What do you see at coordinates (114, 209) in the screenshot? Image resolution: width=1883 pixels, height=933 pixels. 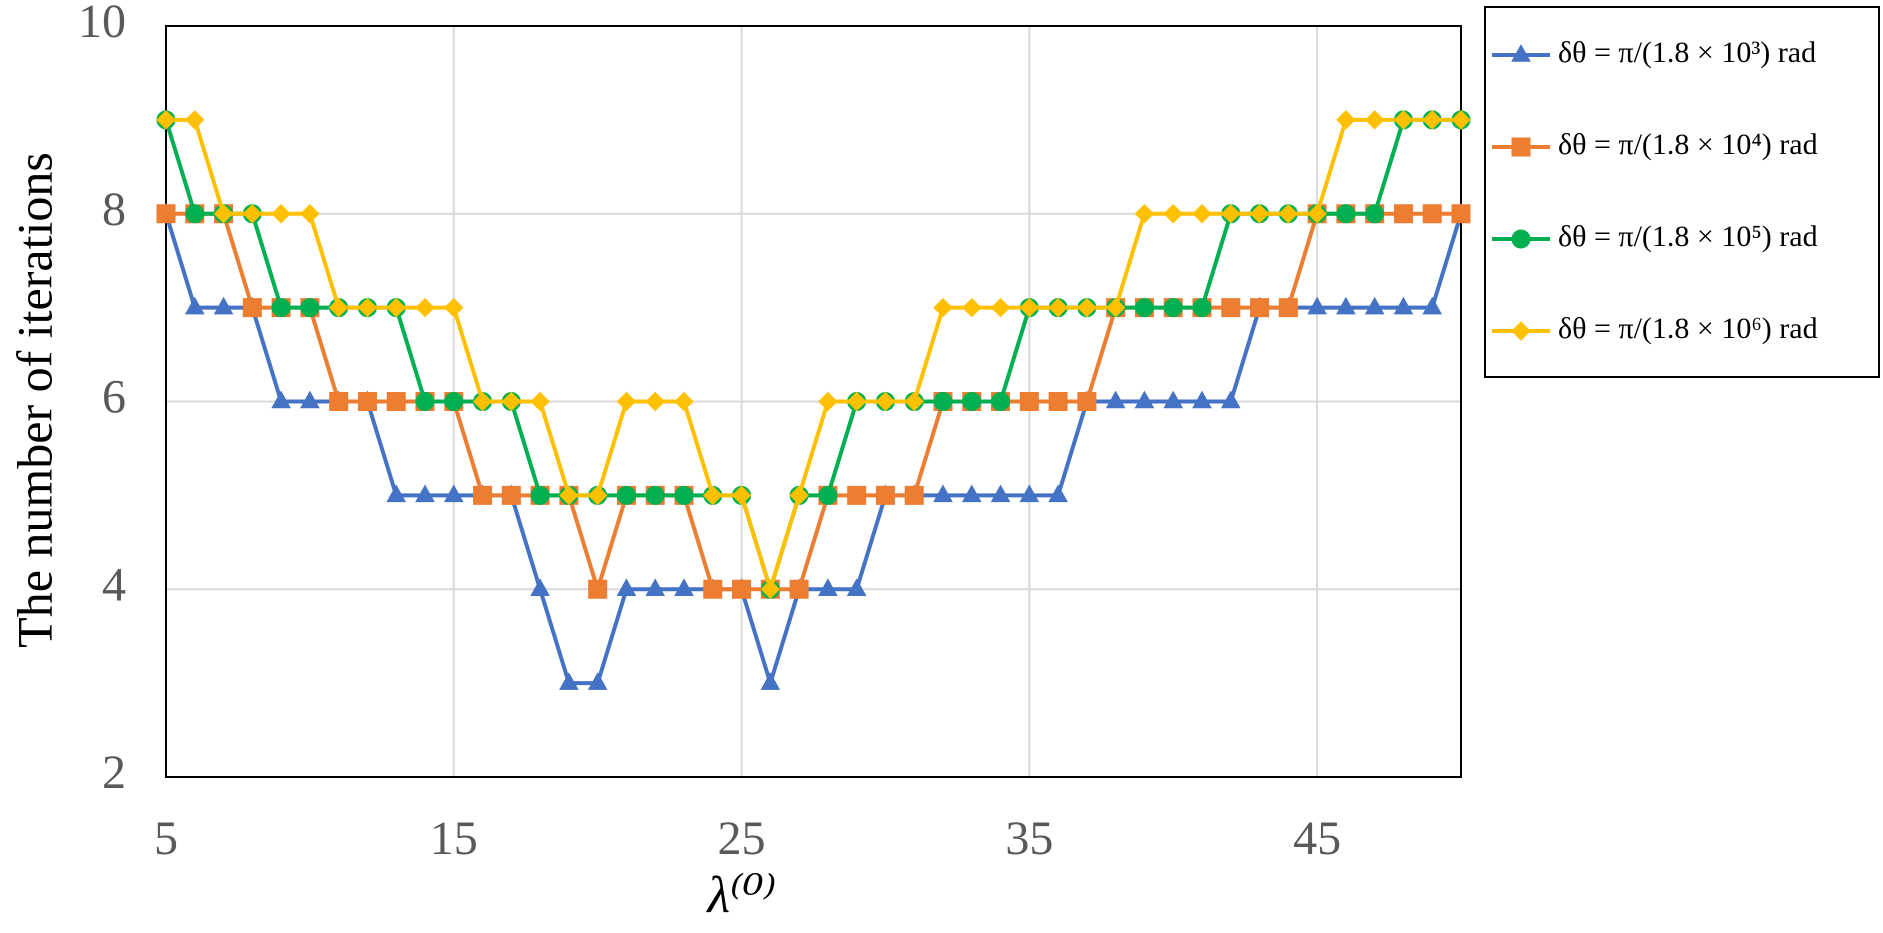 I see `y-tick-label: 8` at bounding box center [114, 209].